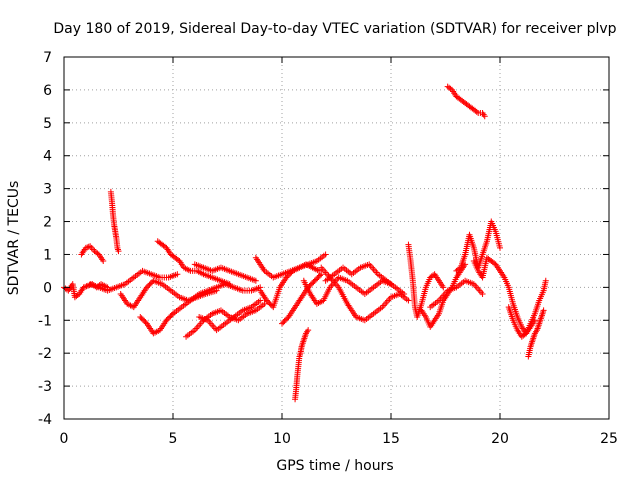 This screenshot has width=640, height=480. Describe the element at coordinates (45, 387) in the screenshot. I see `y-tick-label: -3` at that location.